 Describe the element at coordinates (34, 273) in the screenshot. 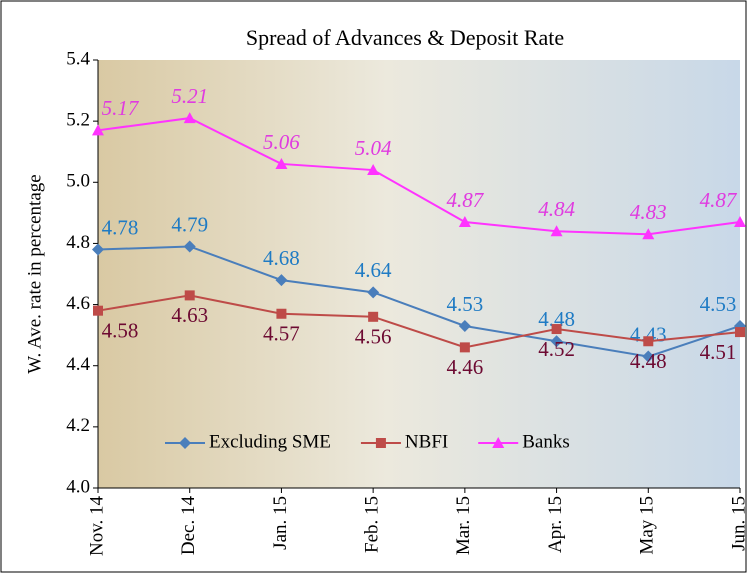

I see `y-axis-label: W. Ave. rate in percentage` at that location.